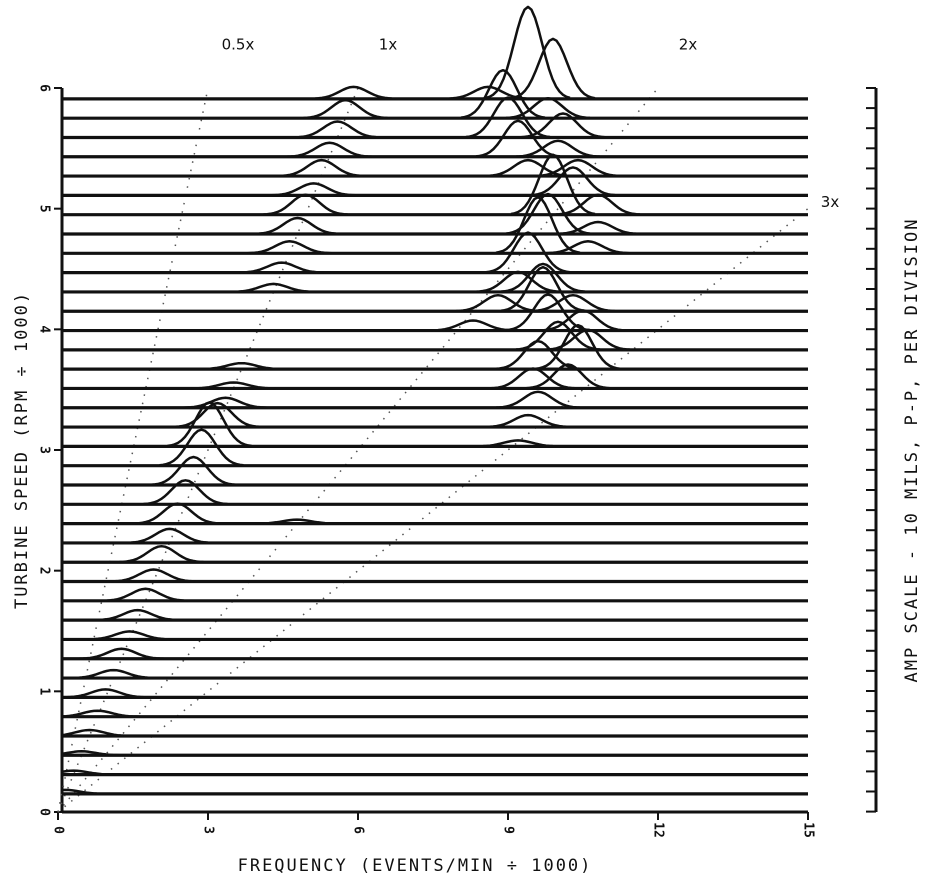 The image size is (930, 885). I want to click on order-label: 3x, so click(830, 202).